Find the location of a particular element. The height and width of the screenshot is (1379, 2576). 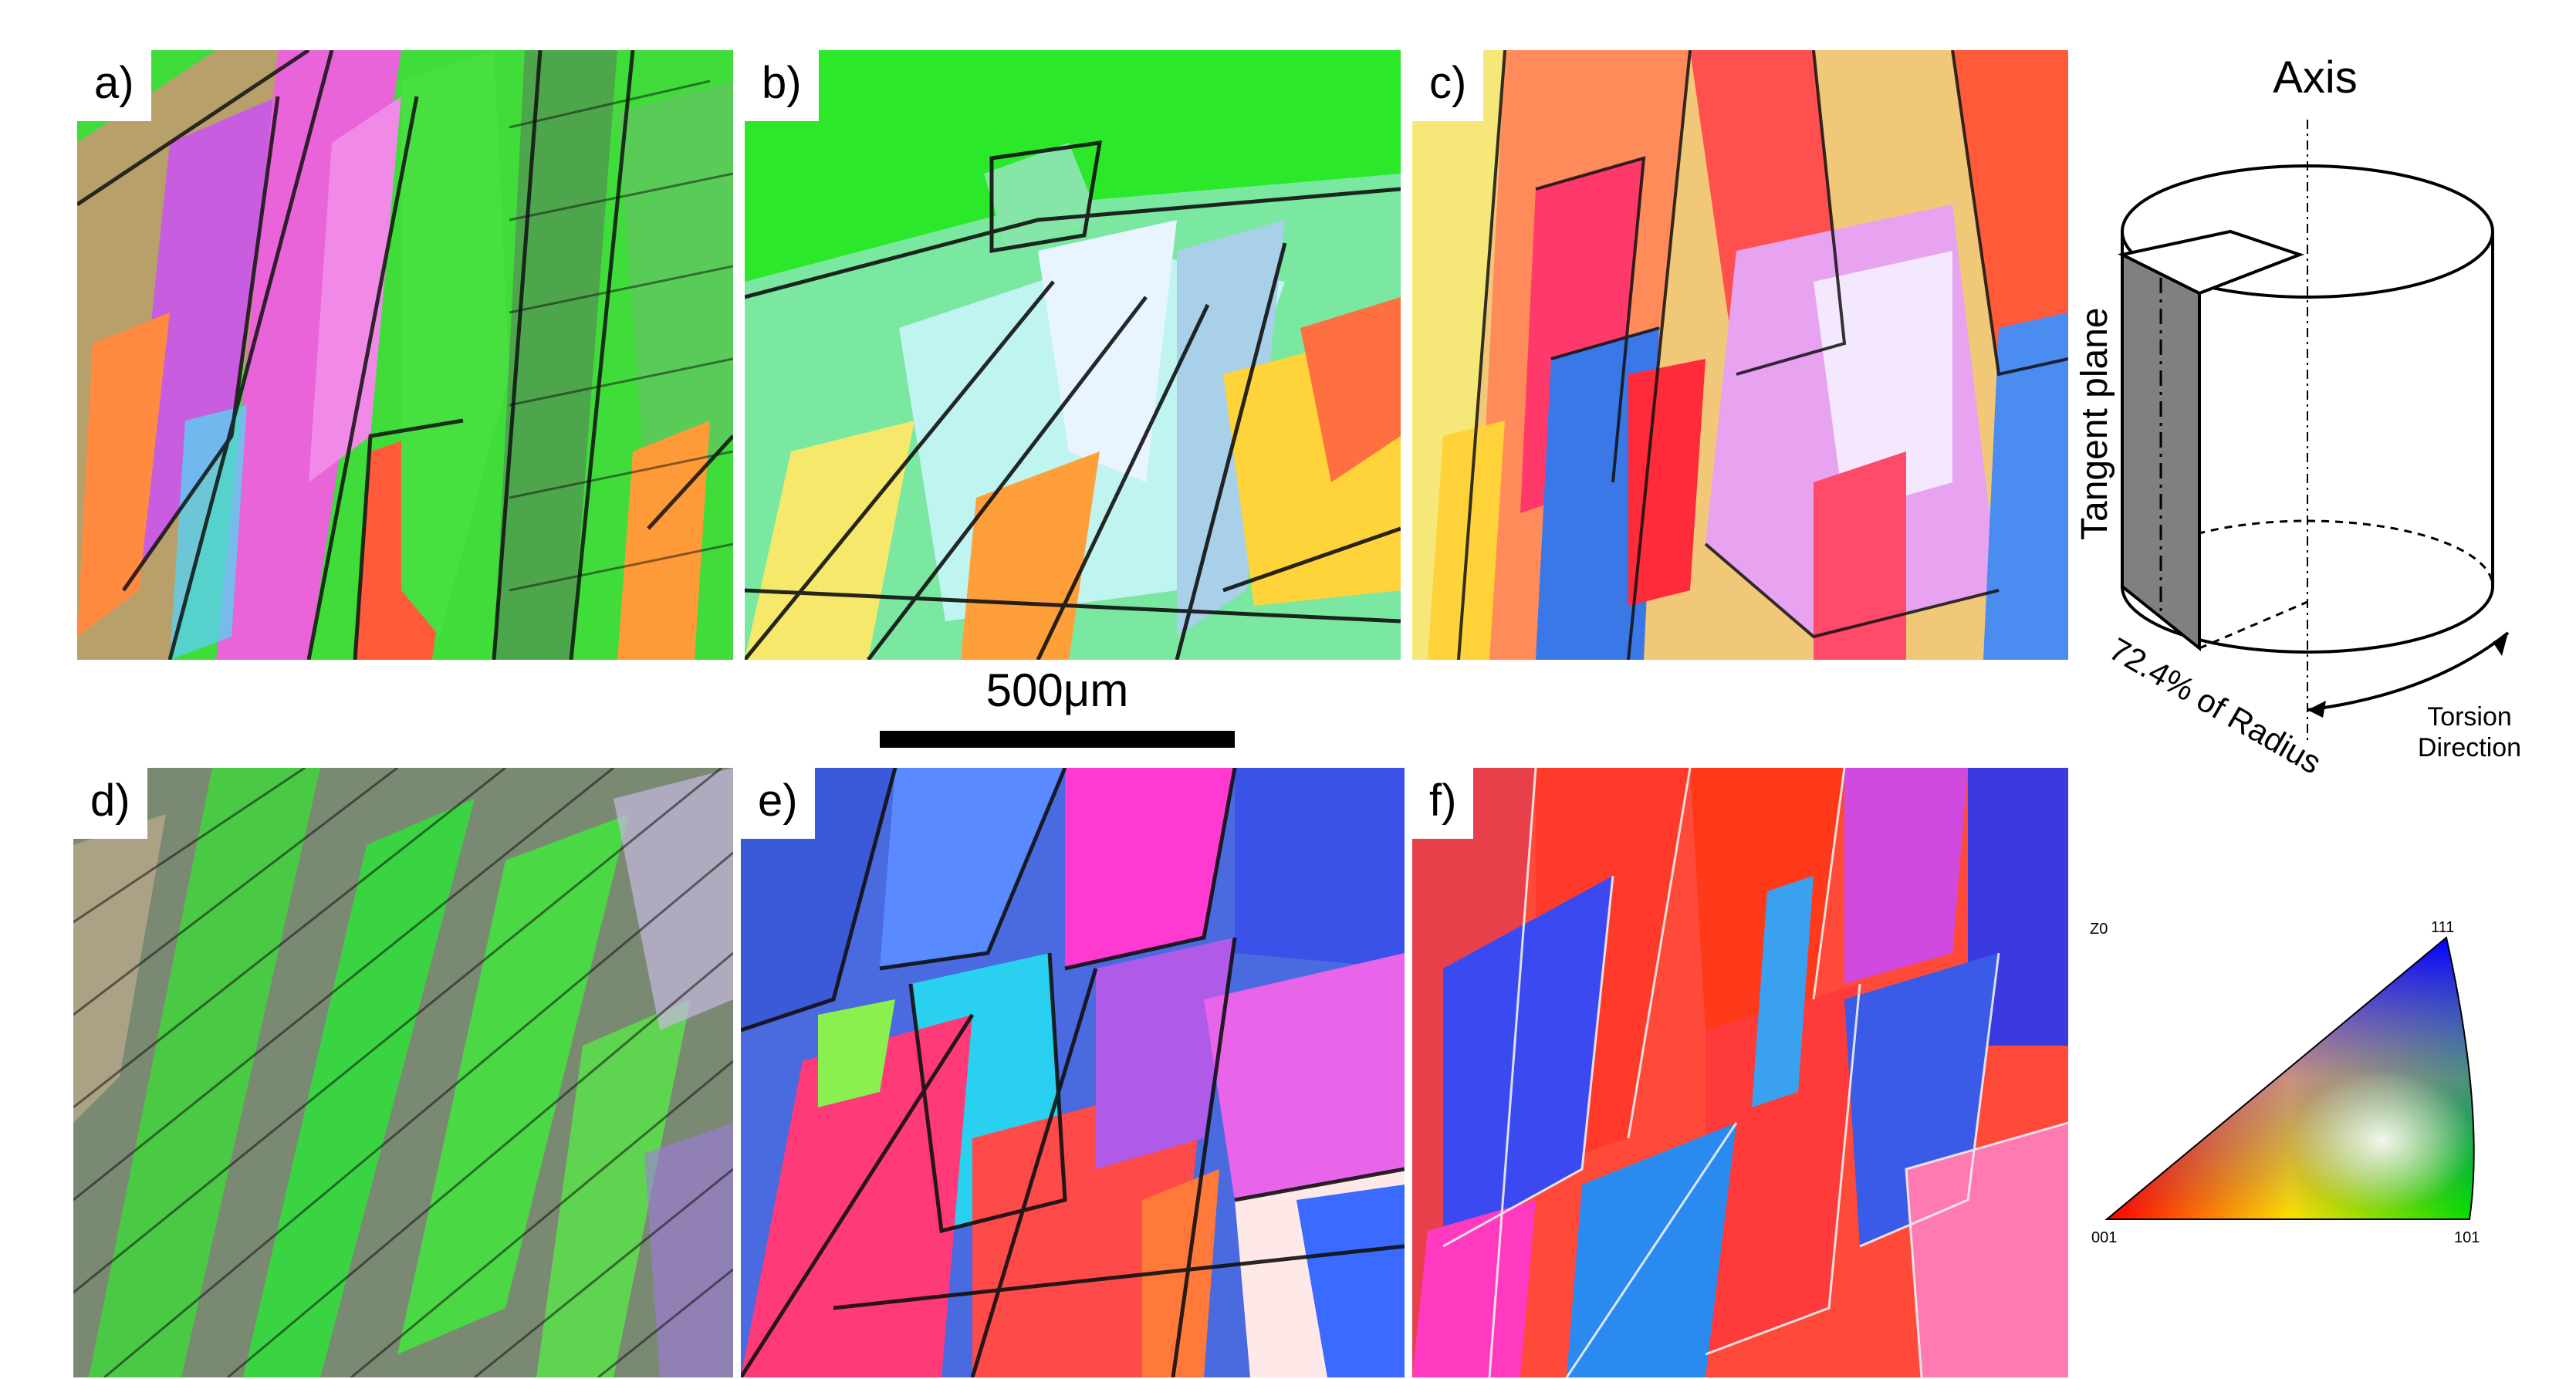

ebsd-map-b: b) is located at coordinates (1073, 355).